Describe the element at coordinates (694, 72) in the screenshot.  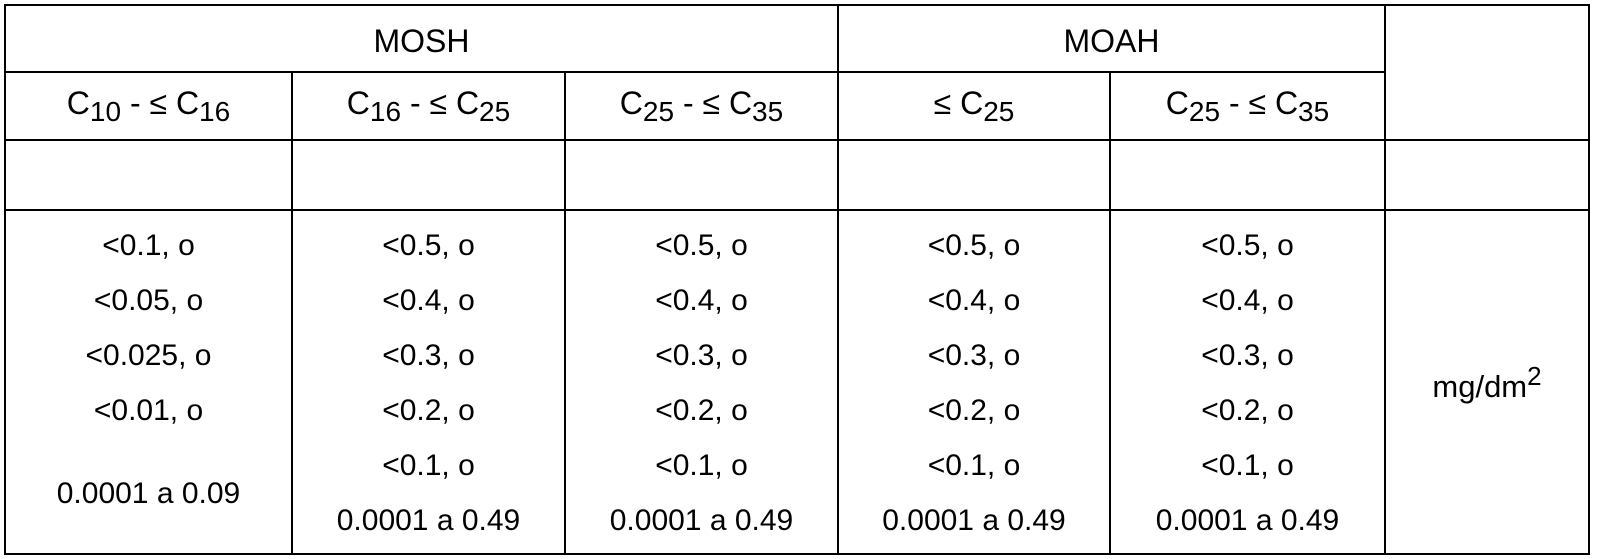
I see `rule-group-header` at that location.